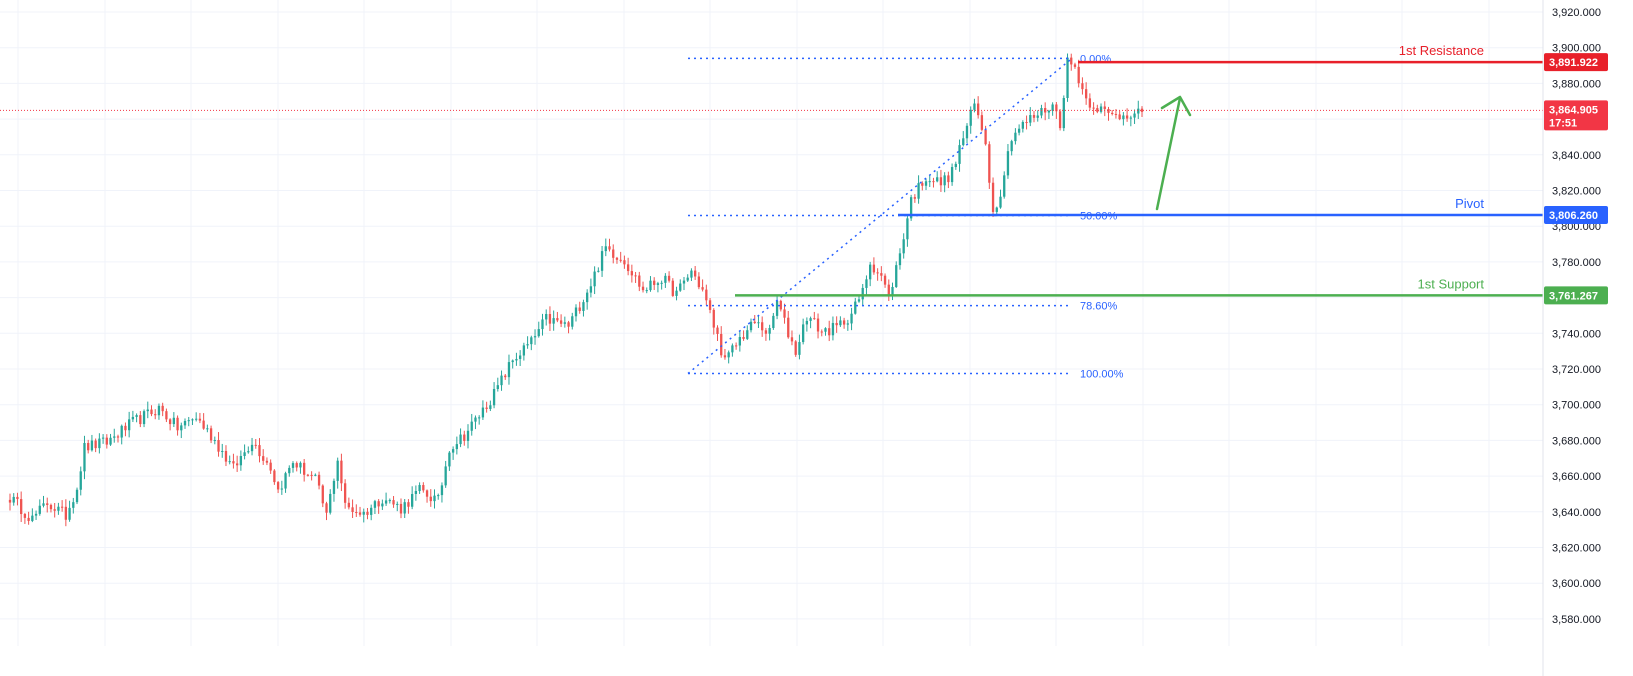 The width and height of the screenshot is (1633, 676). What do you see at coordinates (1576, 370) in the screenshot?
I see `y-tick-label: 3,720.000` at bounding box center [1576, 370].